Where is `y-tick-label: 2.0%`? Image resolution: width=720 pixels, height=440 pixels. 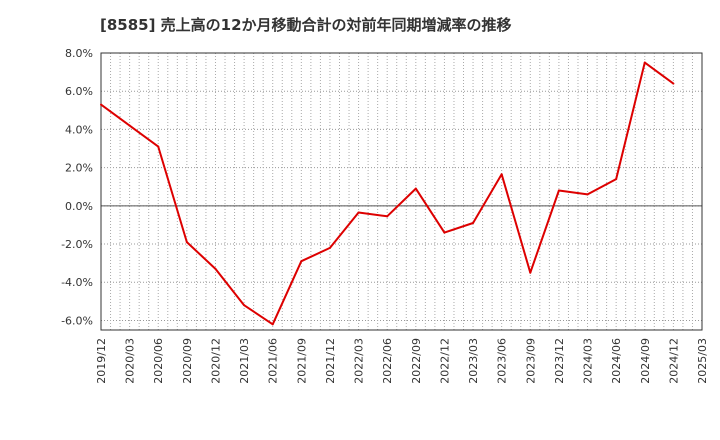 y-tick-label: 2.0% is located at coordinates (79, 168).